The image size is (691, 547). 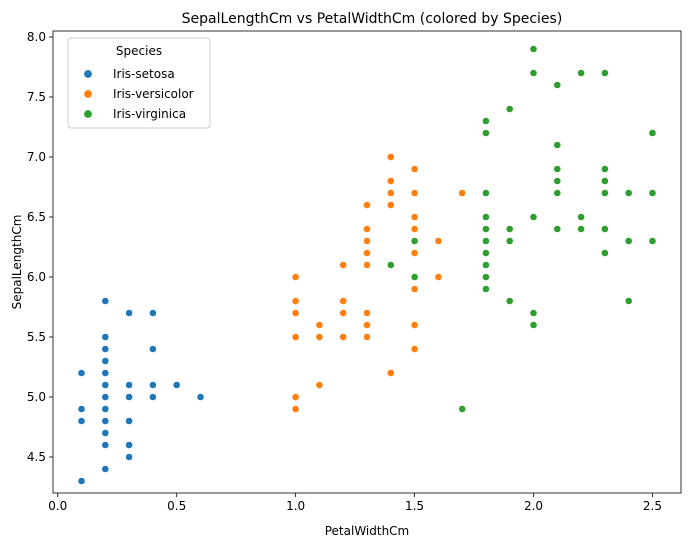 What do you see at coordinates (36, 457) in the screenshot?
I see `y-tick-label: 4.5` at bounding box center [36, 457].